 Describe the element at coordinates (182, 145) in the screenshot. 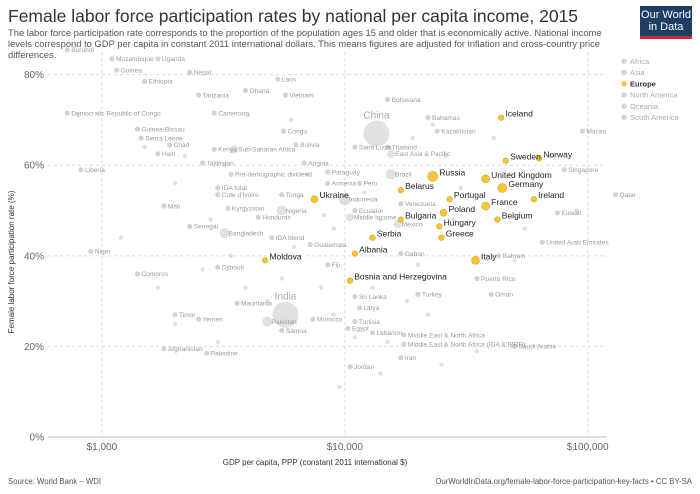

I see `country-label: Chad` at that location.